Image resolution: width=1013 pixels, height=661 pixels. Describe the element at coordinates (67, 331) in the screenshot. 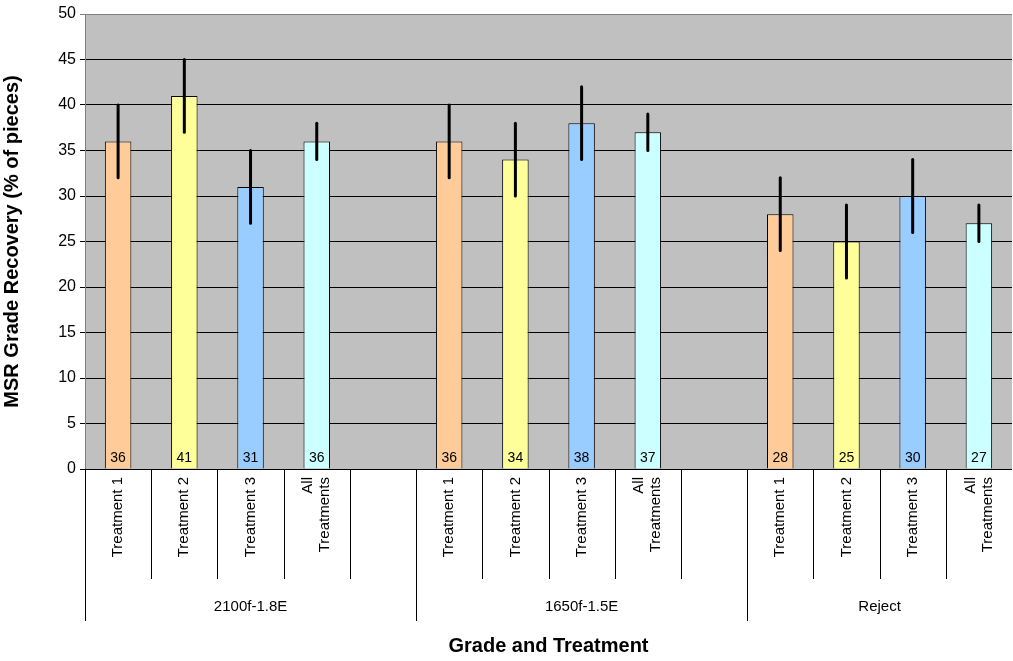

I see `y-tick-label: 15` at that location.